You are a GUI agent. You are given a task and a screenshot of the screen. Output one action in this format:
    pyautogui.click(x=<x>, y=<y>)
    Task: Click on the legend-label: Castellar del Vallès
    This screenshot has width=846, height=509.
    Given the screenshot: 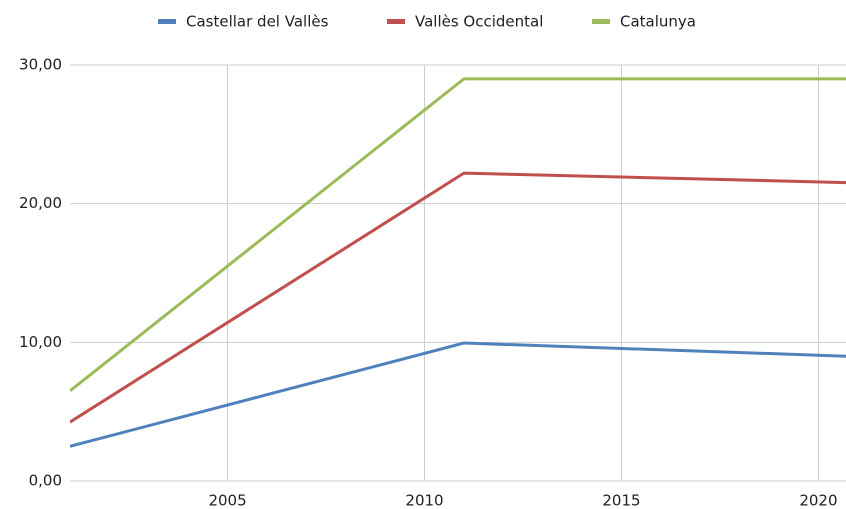 What is the action you would take?
    pyautogui.click(x=257, y=22)
    